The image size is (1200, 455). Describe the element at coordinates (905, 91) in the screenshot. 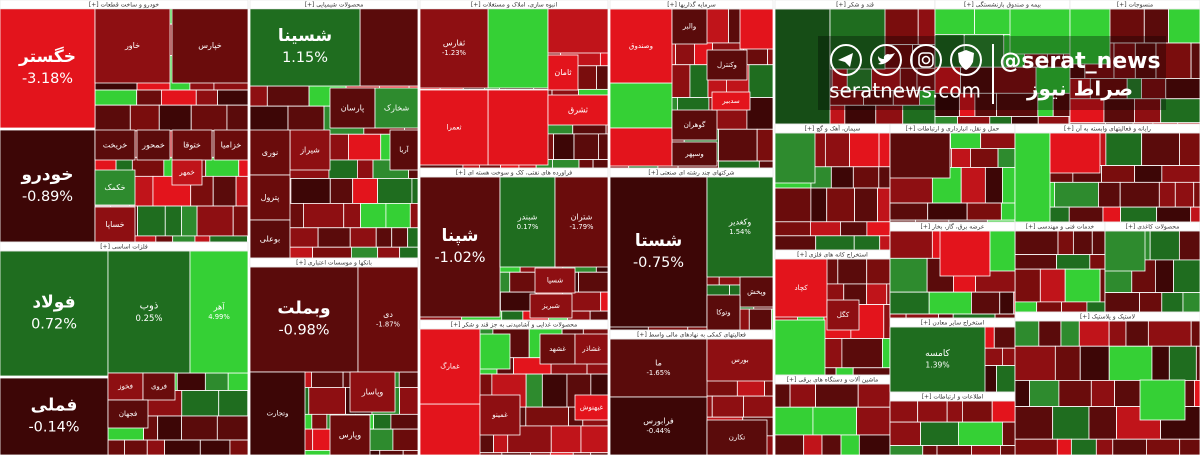

I see `watermark-site: seratnews.com` at that location.